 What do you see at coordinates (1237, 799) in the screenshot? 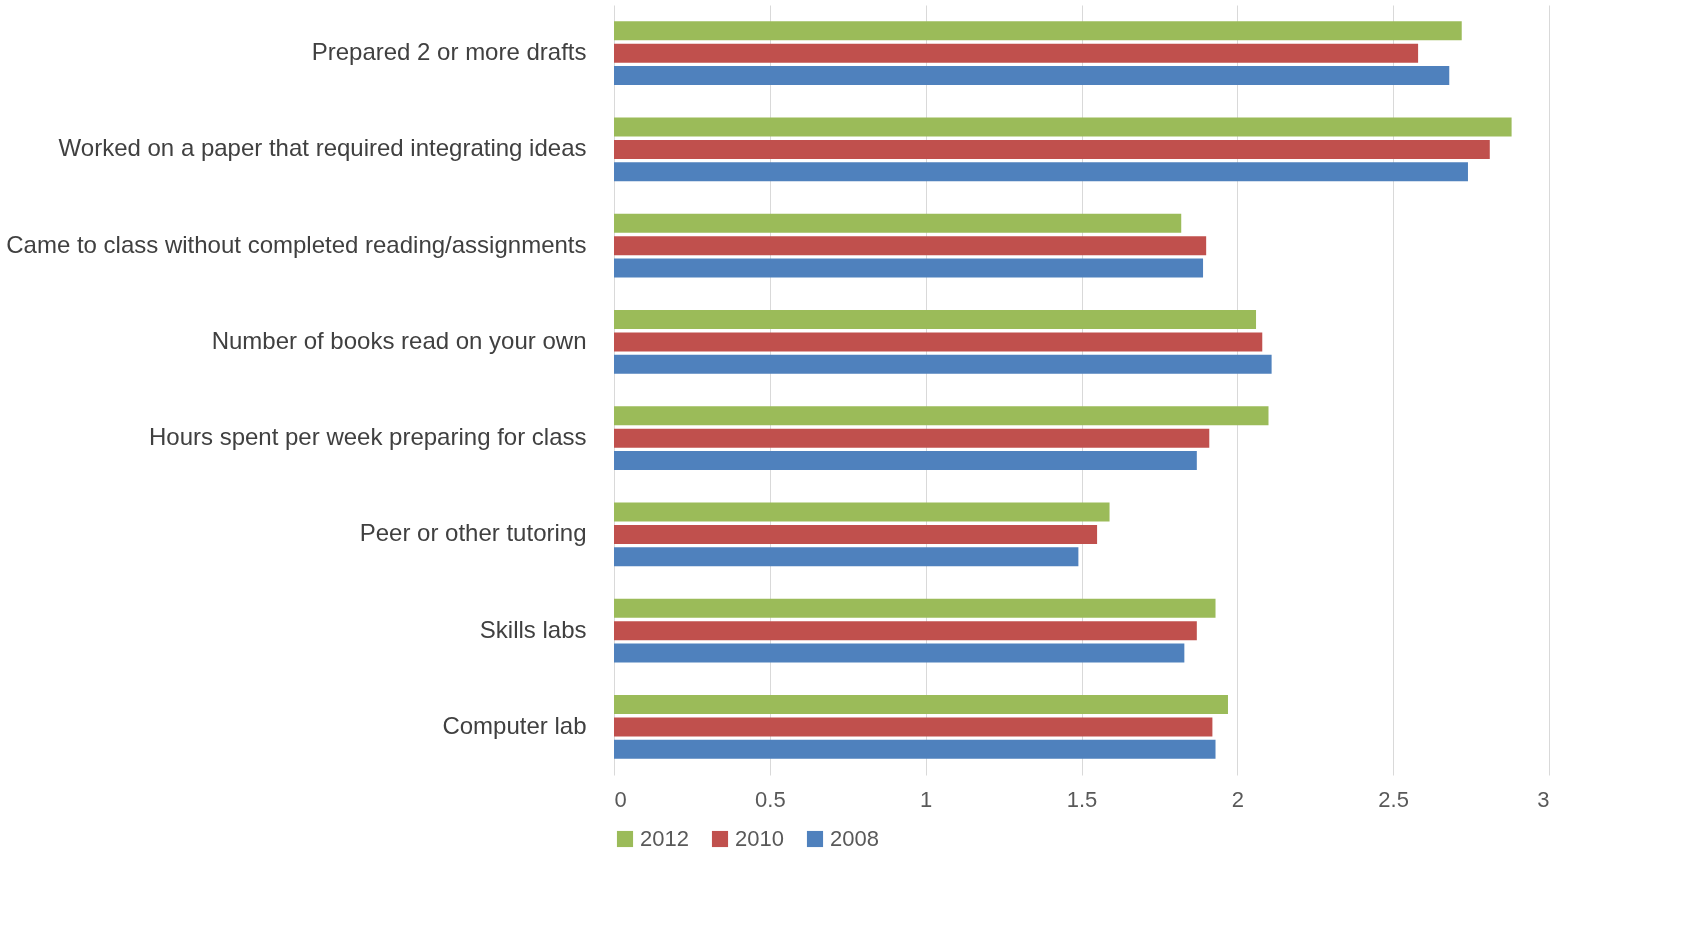
I see `x-tick-label: 2` at bounding box center [1237, 799].